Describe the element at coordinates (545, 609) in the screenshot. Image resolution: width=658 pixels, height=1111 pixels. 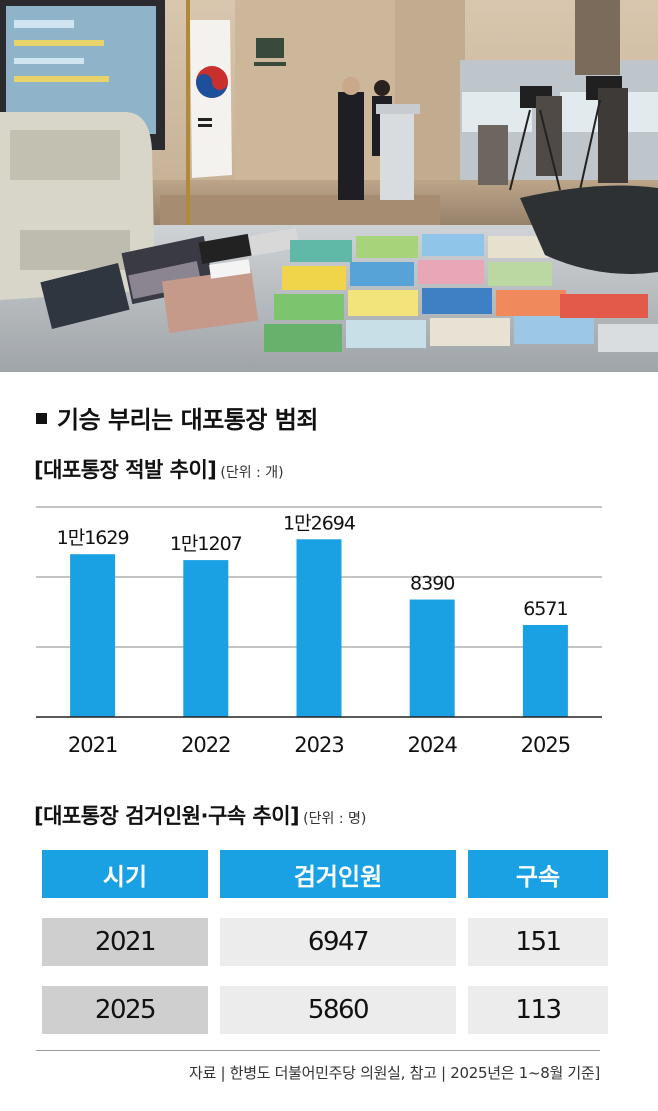
I see `data-label-2025: 6571` at that location.